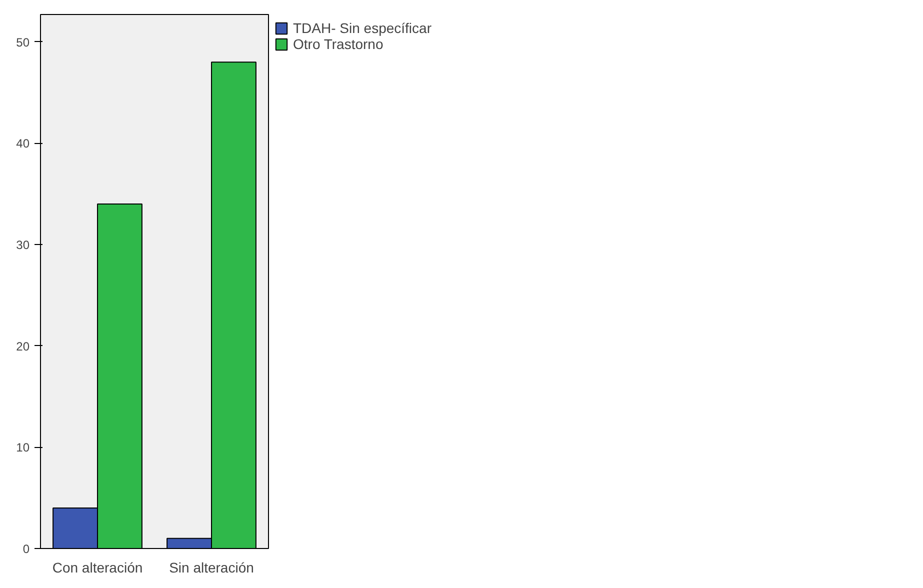 The image size is (923, 588). What do you see at coordinates (211, 568) in the screenshot?
I see `x-tick-label: Sin alteración` at bounding box center [211, 568].